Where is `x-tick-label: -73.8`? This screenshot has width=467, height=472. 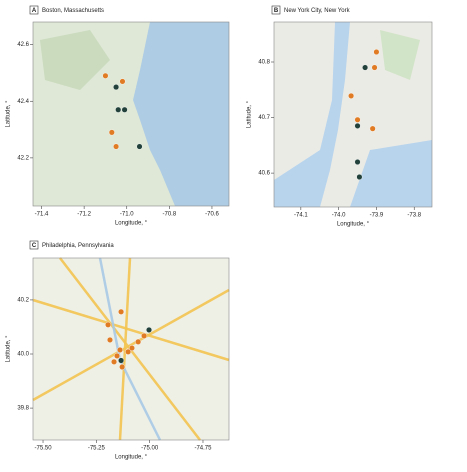
x-tick-label: -73.8 is located at coordinates (414, 216).